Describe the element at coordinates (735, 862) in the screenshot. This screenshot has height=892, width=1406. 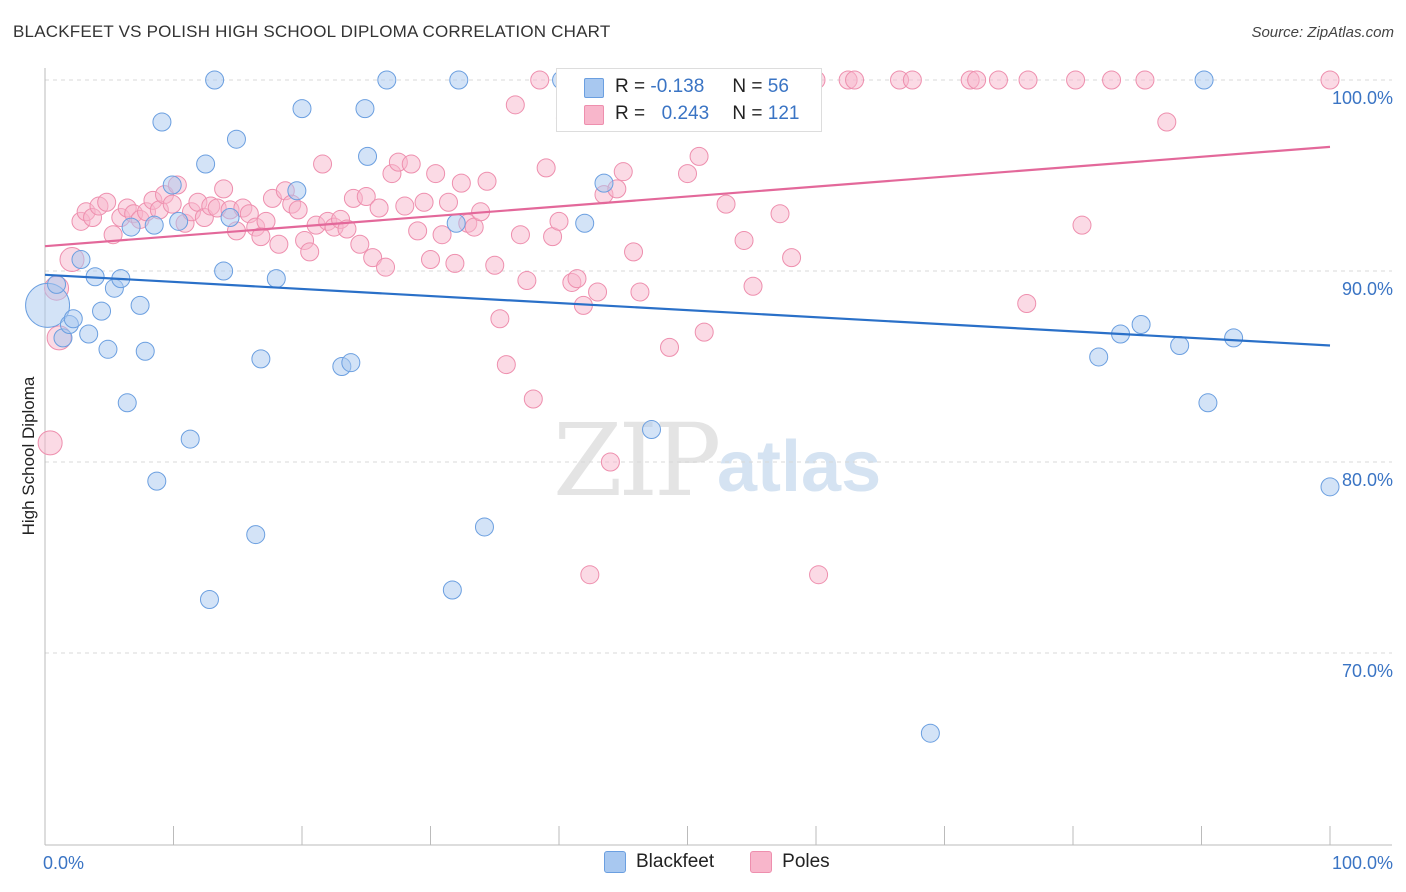
I see `series-legend: Blackfeet Poles` at that location.